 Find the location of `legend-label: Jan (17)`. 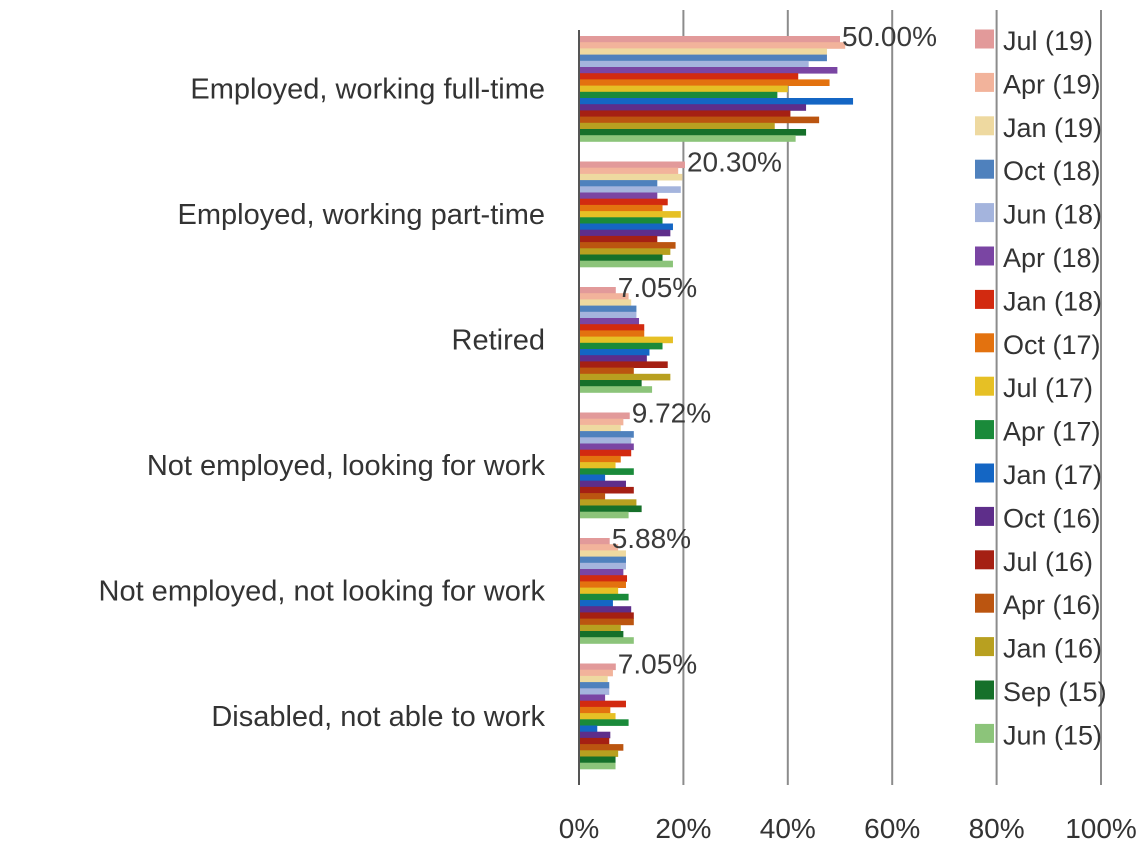

legend-label: Jan (17) is located at coordinates (1052, 475).